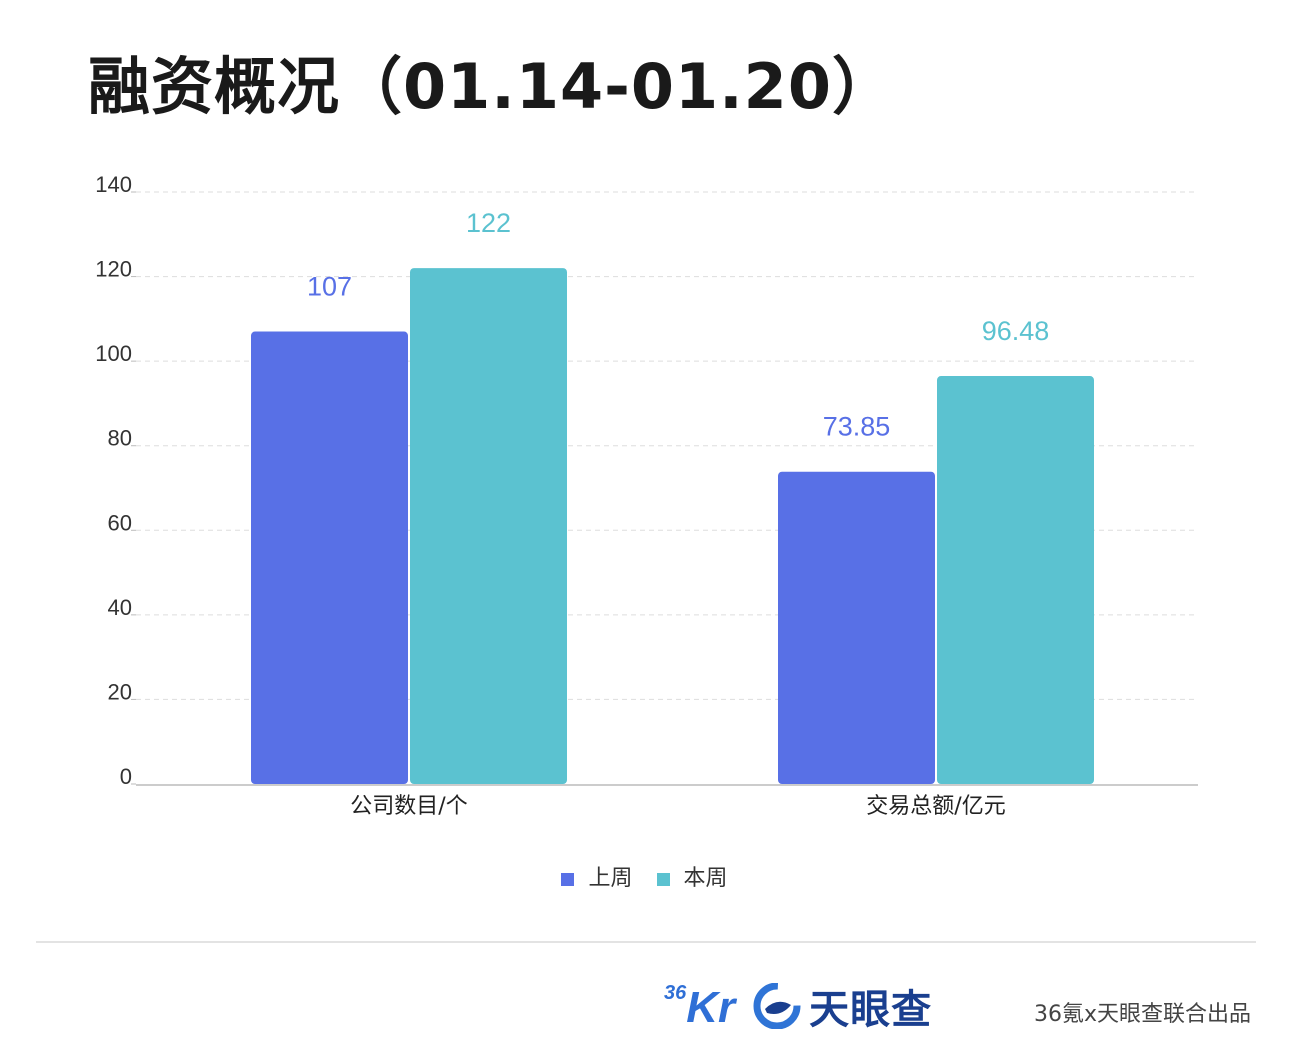 This screenshot has height=1058, width=1289. What do you see at coordinates (1142, 1014) in the screenshot?
I see `footer-credit: 36氪x天眼查联合出品` at bounding box center [1142, 1014].